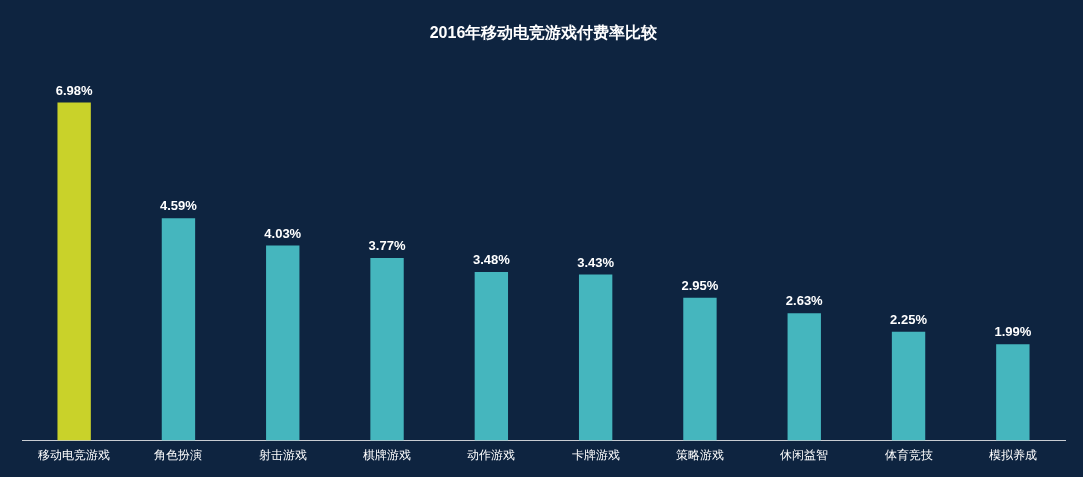 This screenshot has width=1083, height=477. Describe the element at coordinates (700, 285) in the screenshot. I see `data-label: 2.95%` at that location.